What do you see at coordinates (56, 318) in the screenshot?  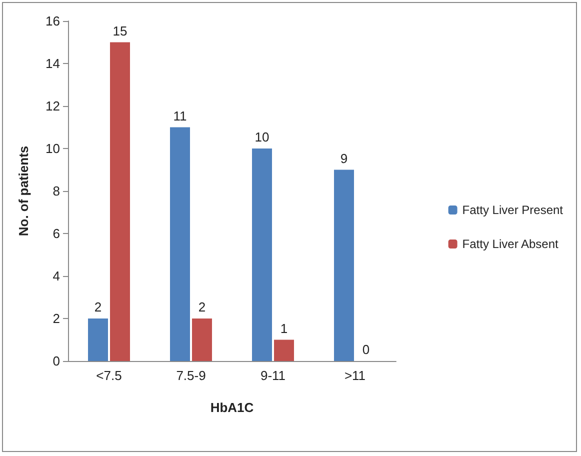 I see `y-tick-label: 2` at bounding box center [56, 318].